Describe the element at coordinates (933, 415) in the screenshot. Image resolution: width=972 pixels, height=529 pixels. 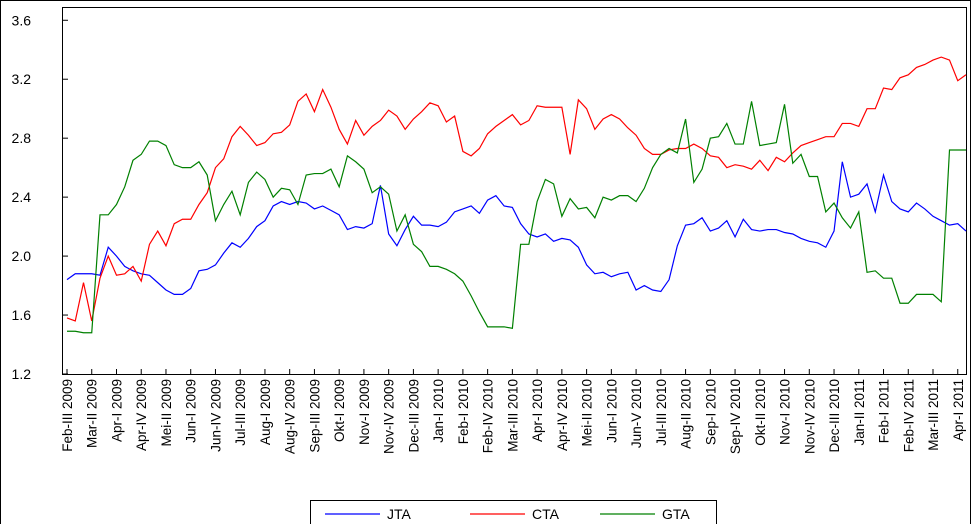
I see `x-tick-label: Mar-III 2011` at that location.